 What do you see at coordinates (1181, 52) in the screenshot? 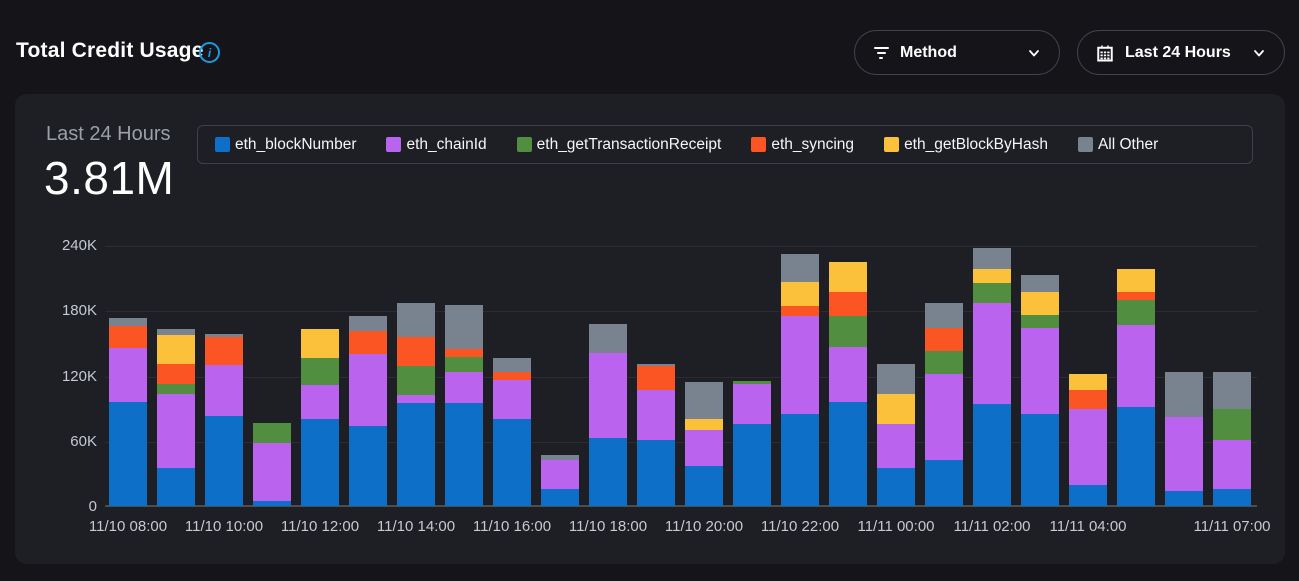
I see `time-range-dropdown: Last 24 Hours` at bounding box center [1181, 52].